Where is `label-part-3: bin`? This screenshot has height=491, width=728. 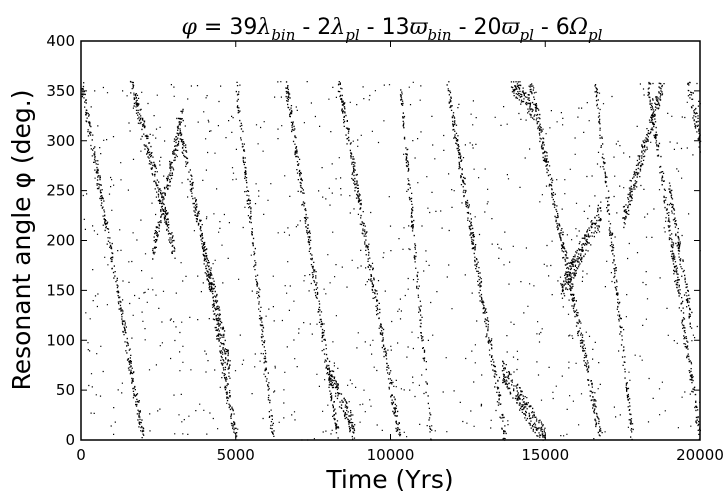 label-part-3: bin is located at coordinates (283, 35).